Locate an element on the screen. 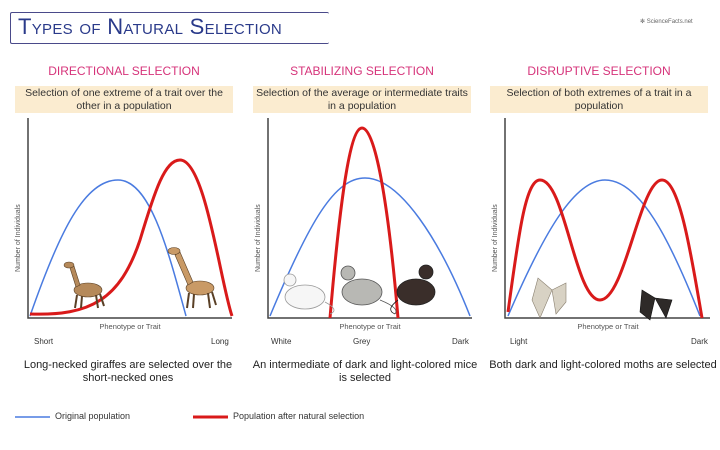  x-tick: Grey is located at coordinates (362, 341).